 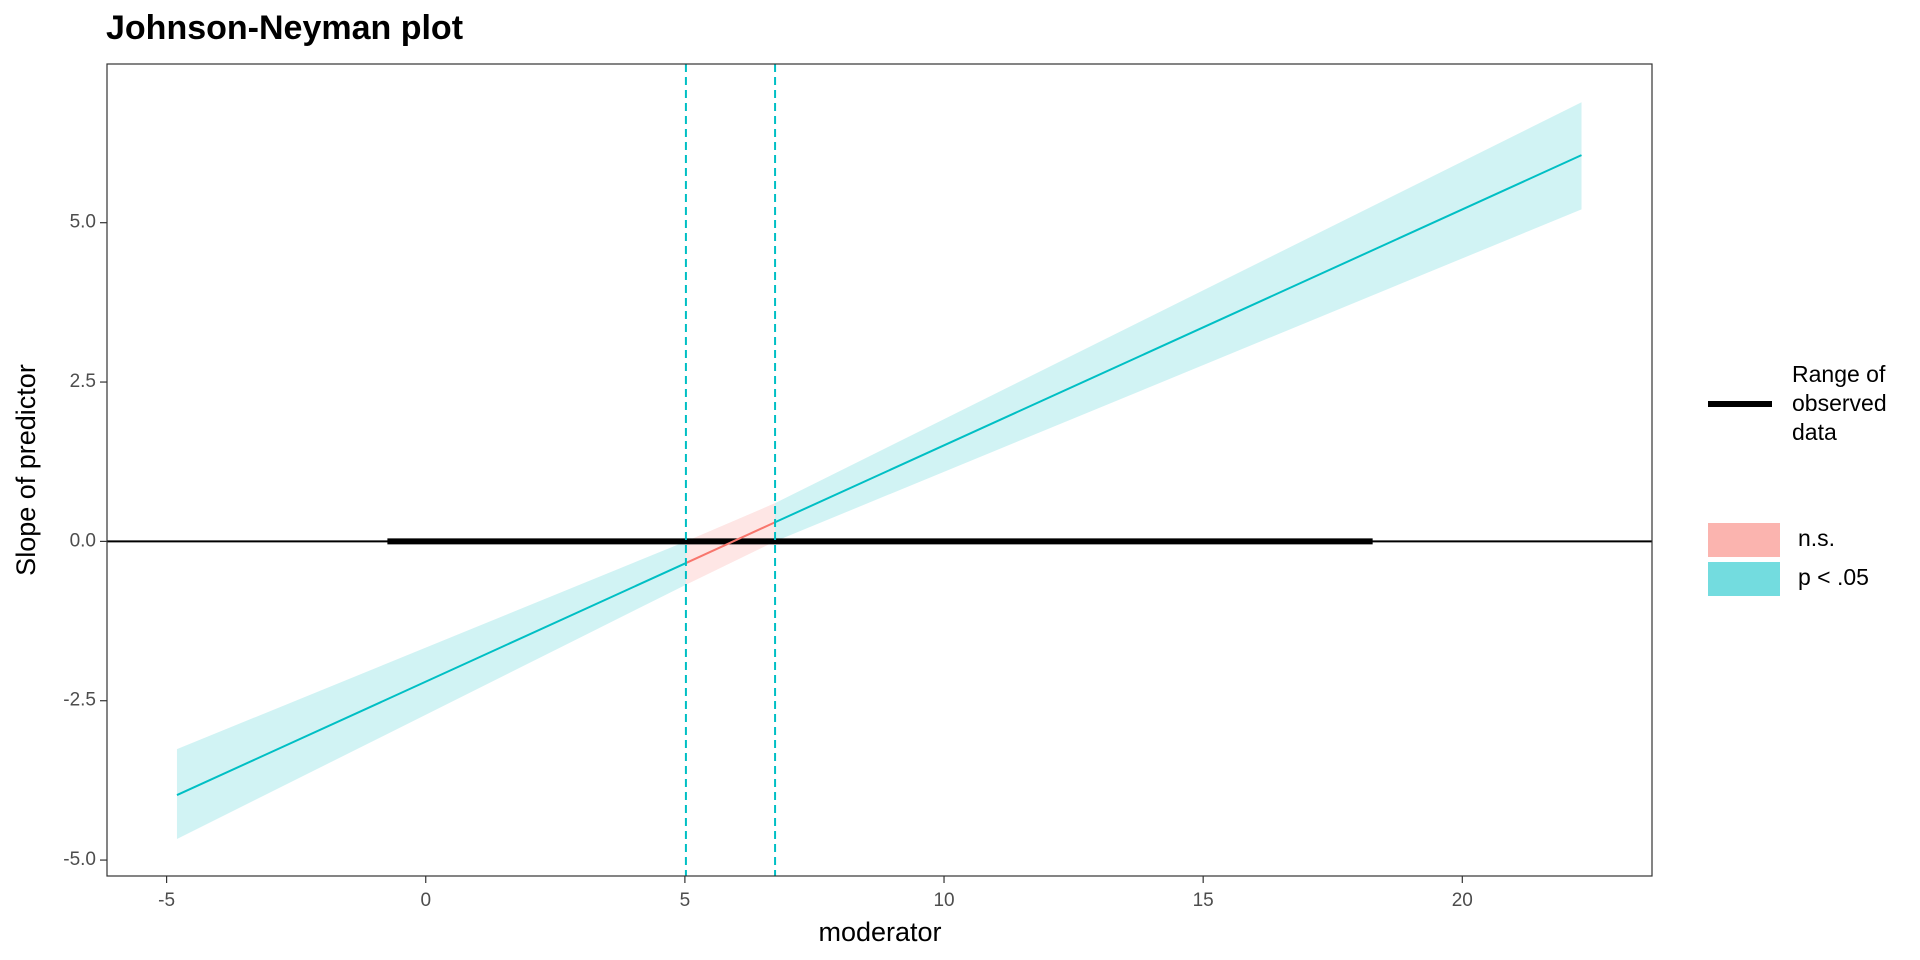 What do you see at coordinates (79, 859) in the screenshot?
I see `y-tick-label: -5.0` at bounding box center [79, 859].